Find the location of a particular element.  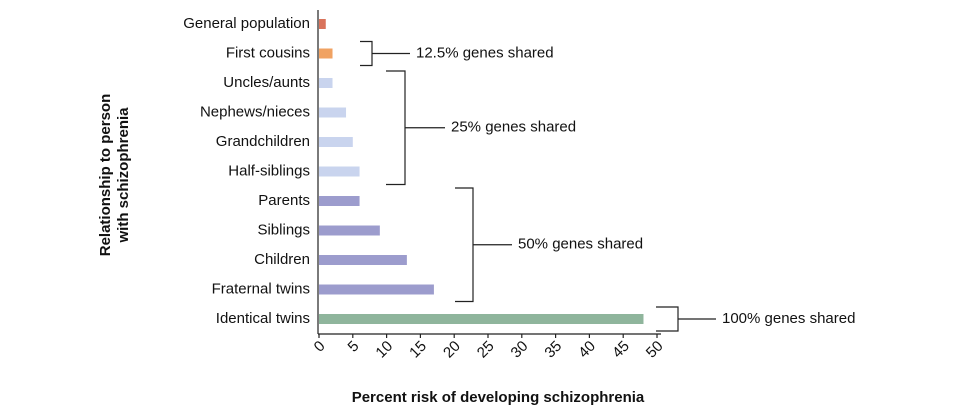

y-tick-label: Parents is located at coordinates (284, 200).